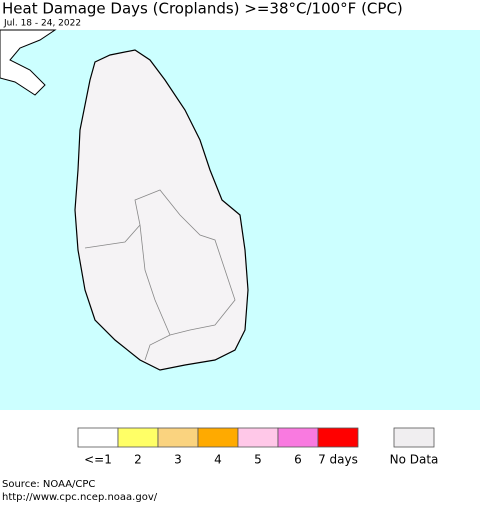 This screenshot has width=480, height=505. Describe the element at coordinates (338, 460) in the screenshot. I see `legend-label: 7 days` at that location.